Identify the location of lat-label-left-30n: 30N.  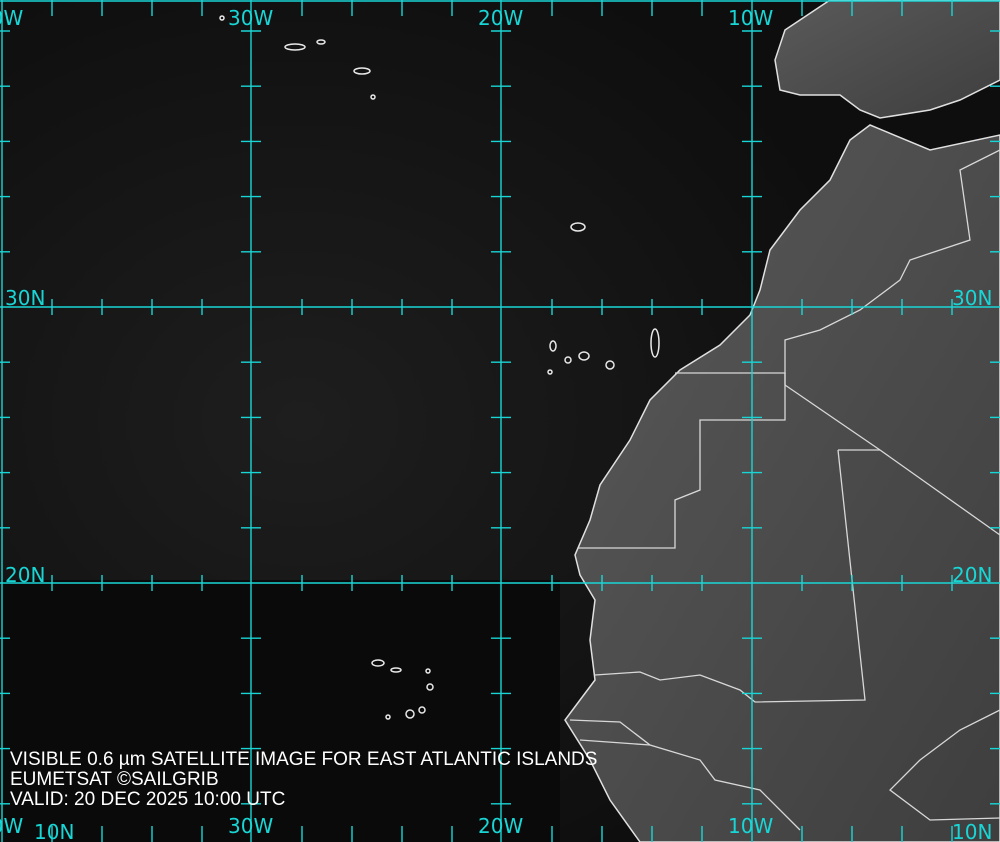
(25, 298).